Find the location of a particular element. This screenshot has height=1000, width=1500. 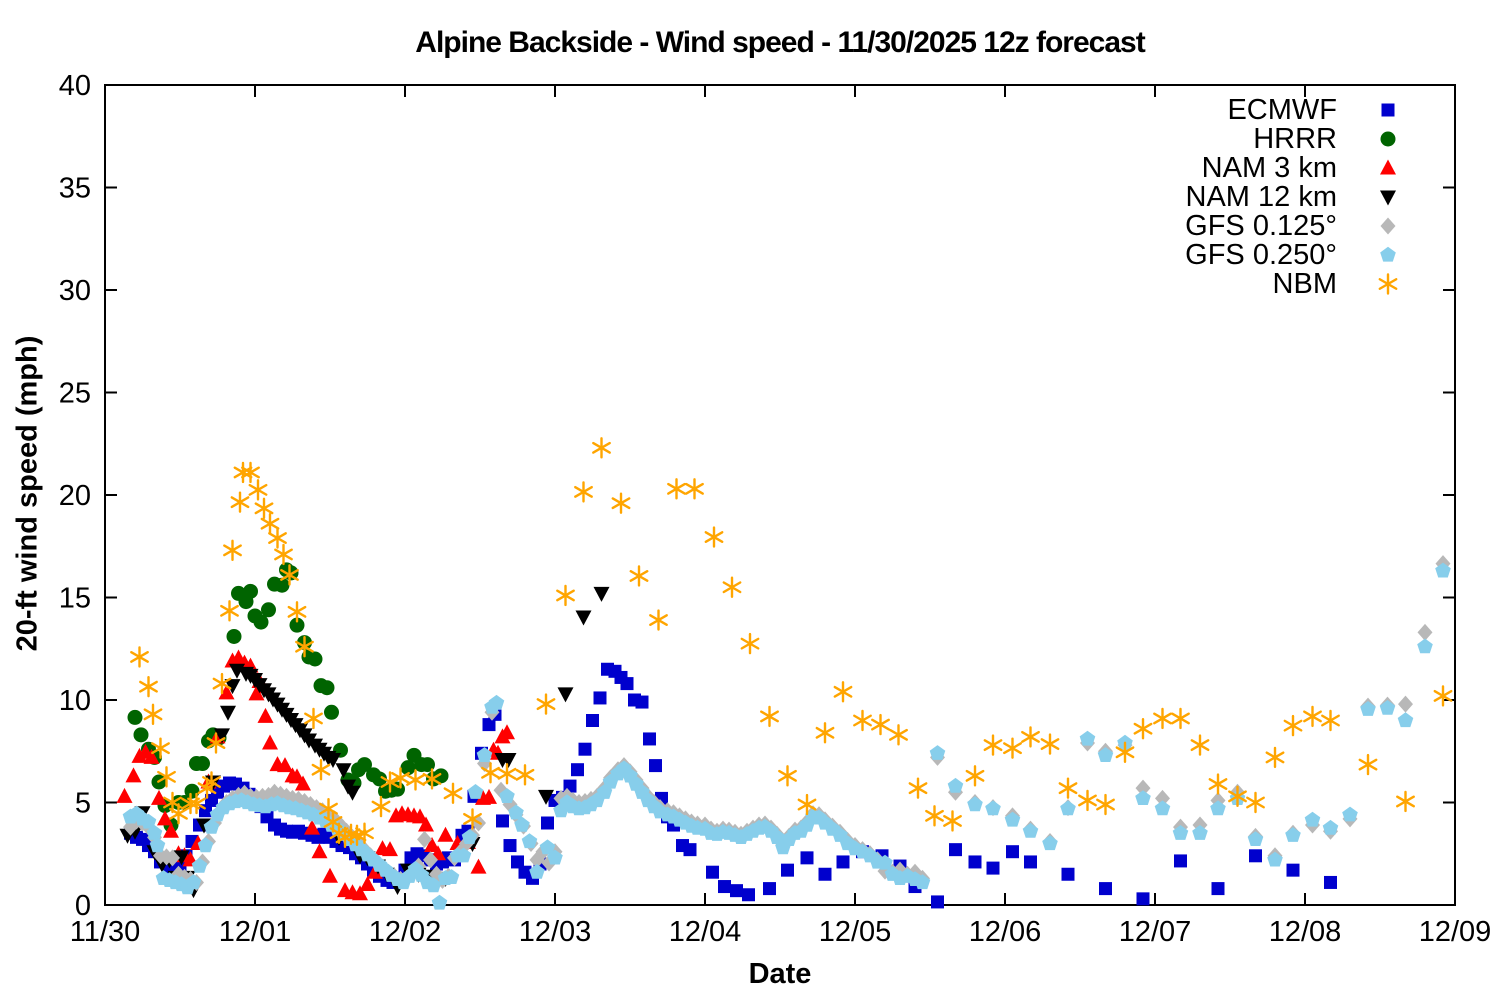

y-tick-label: 20 is located at coordinates (75, 496).